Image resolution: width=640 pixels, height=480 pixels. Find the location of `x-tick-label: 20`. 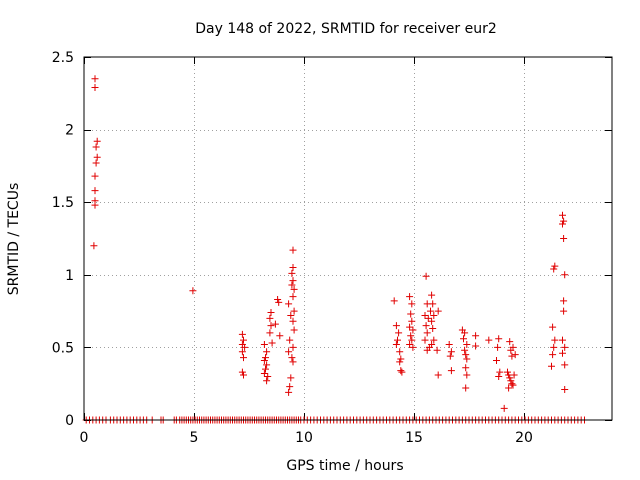

x-tick-label: 20 is located at coordinates (524, 438).